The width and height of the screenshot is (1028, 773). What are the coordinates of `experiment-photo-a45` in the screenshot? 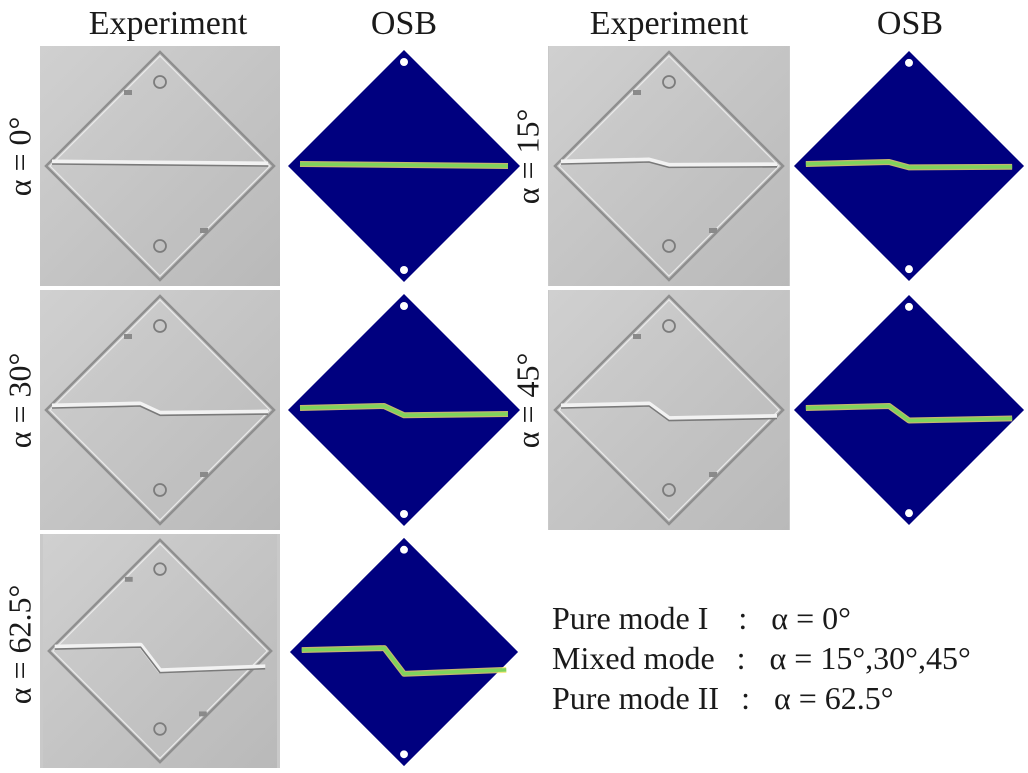 It's located at (669, 410).